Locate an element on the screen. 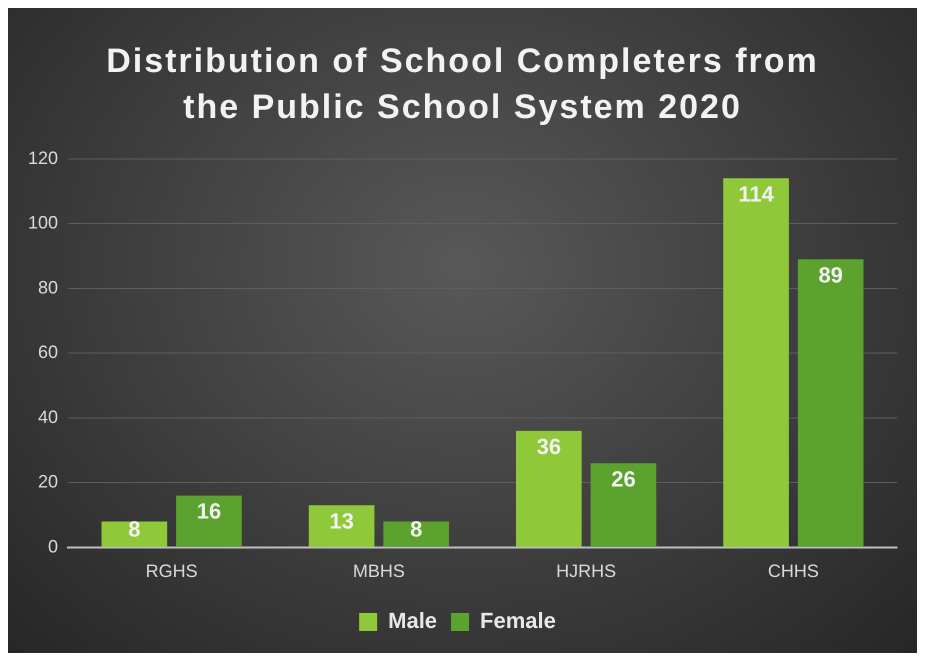  data-label: 36 is located at coordinates (549, 446).